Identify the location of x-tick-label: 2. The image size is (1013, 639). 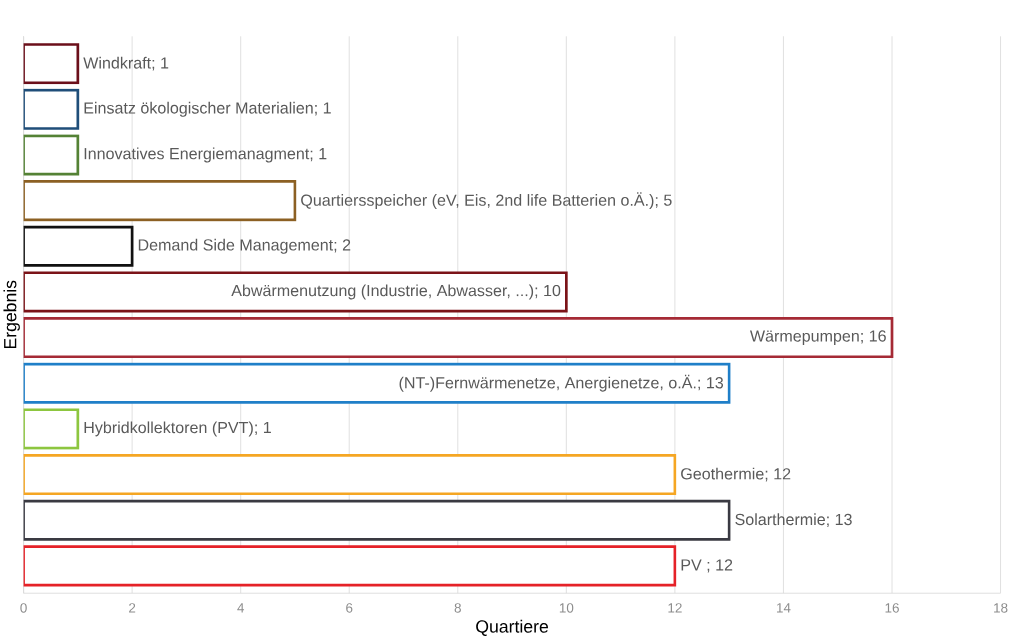
(132, 607).